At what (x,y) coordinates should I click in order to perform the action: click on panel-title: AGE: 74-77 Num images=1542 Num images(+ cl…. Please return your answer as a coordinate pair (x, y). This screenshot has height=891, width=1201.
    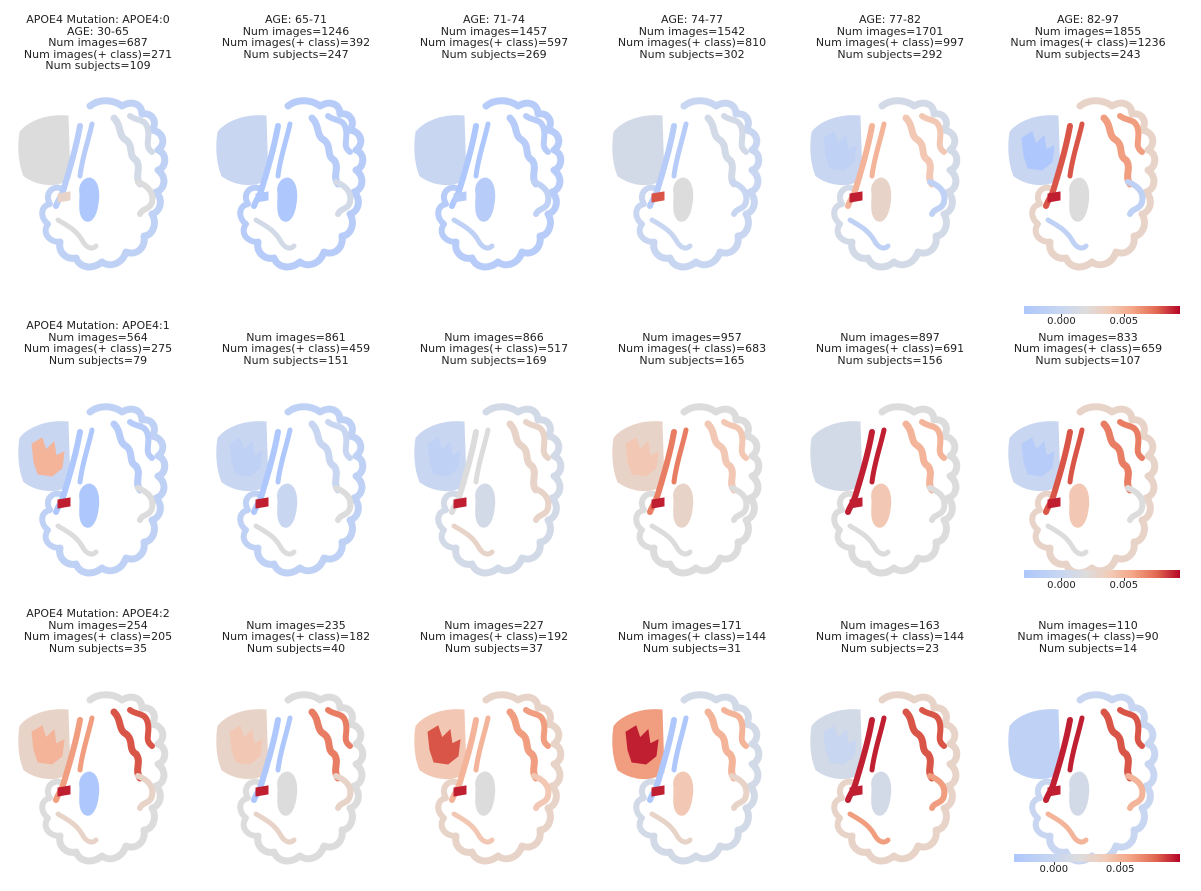
    Looking at the image, I should click on (692, 37).